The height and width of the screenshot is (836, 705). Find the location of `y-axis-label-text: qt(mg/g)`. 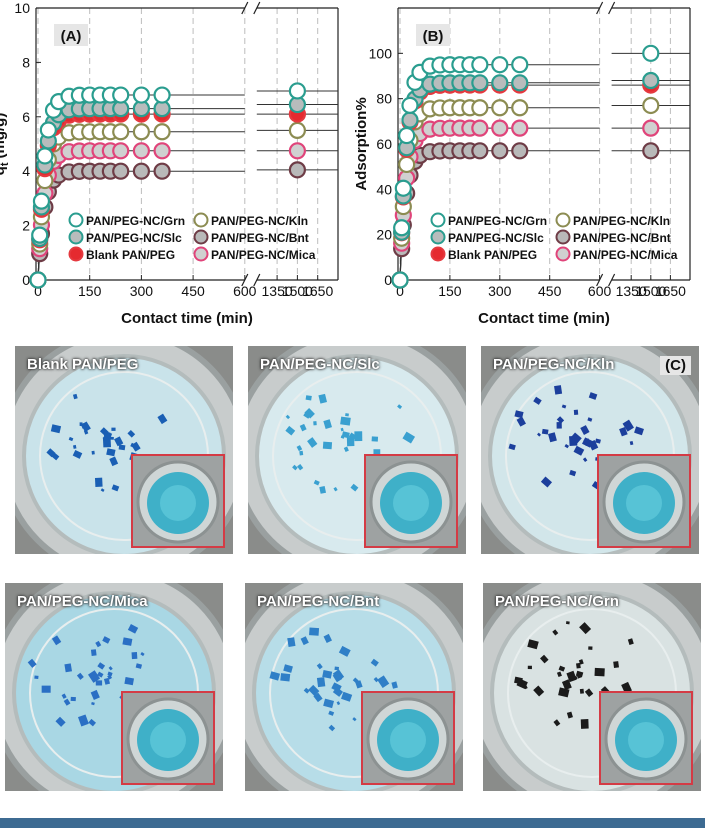

y-axis-label-text: qt(mg/g) is located at coordinates (5, 144).